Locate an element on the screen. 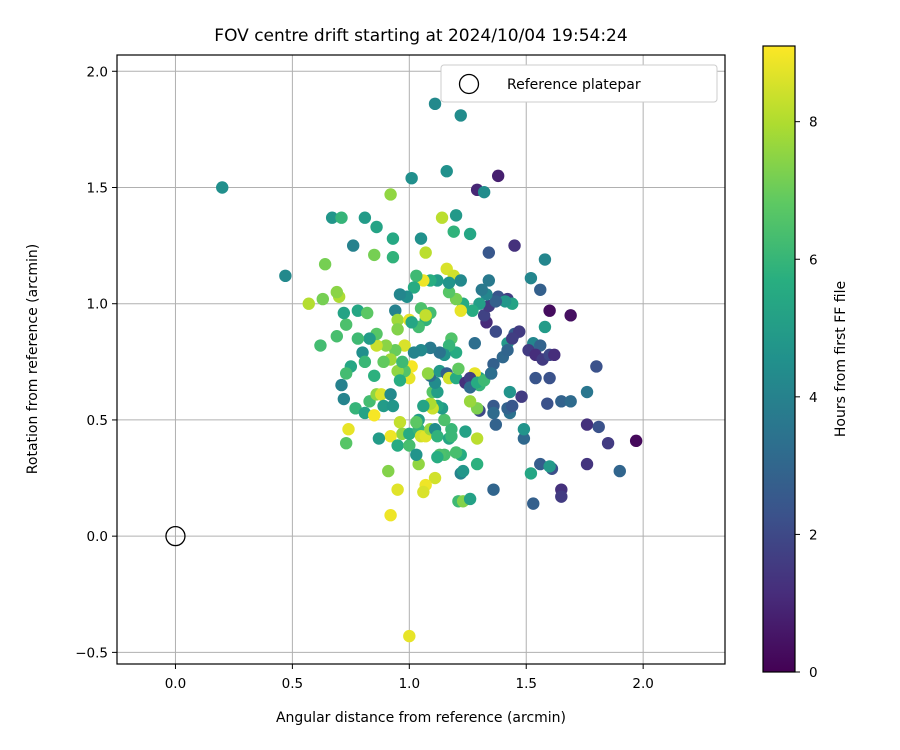 The width and height of the screenshot is (900, 750). x-tick-label: 2.0 is located at coordinates (642, 684).